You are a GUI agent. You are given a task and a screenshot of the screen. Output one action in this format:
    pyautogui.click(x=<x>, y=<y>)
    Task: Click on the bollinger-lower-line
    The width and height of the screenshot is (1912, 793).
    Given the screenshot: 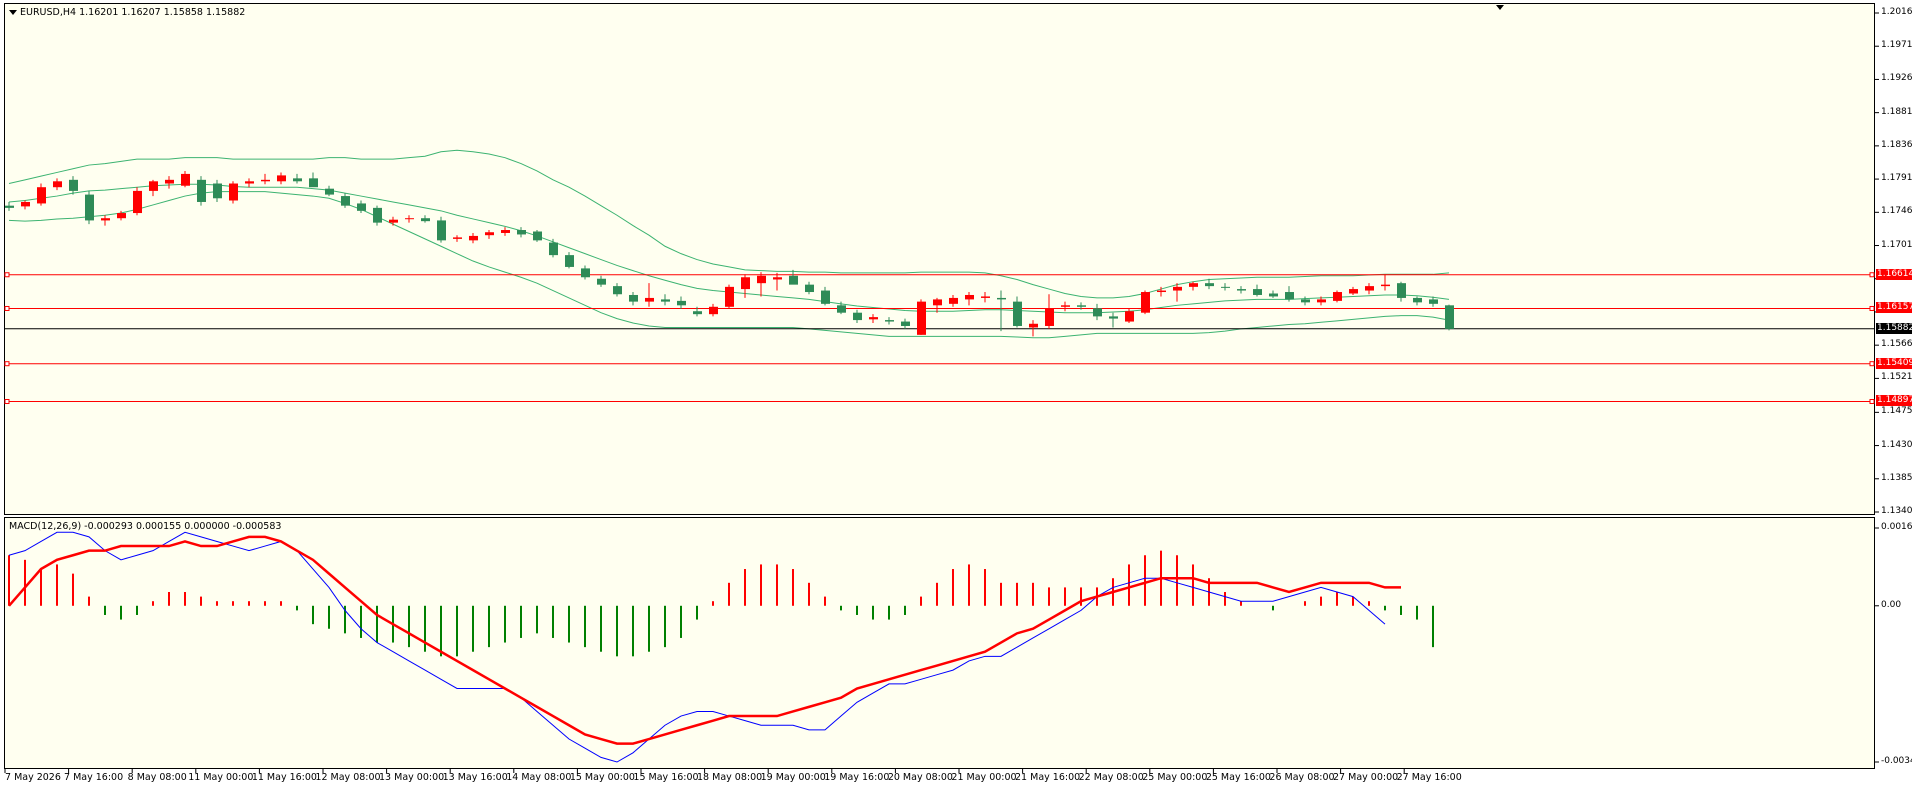 What is the action you would take?
    pyautogui.click(x=729, y=265)
    